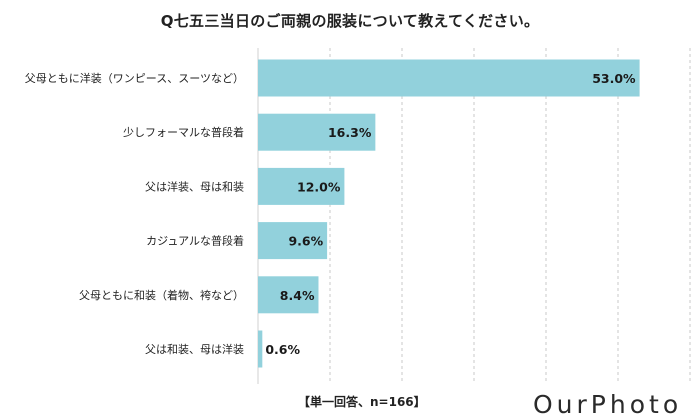 Image resolution: width=700 pixels, height=420 pixels. I want to click on value-label: 16.3%, so click(350, 132).